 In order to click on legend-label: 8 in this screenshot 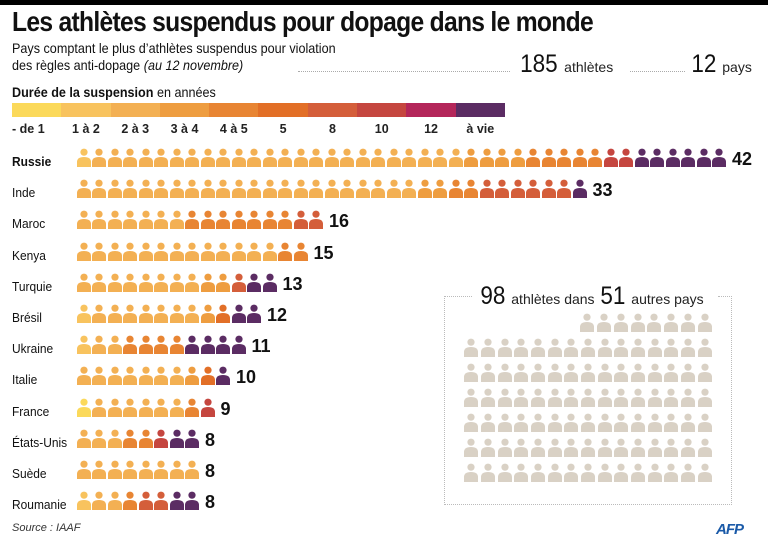, I will do `click(332, 129)`.